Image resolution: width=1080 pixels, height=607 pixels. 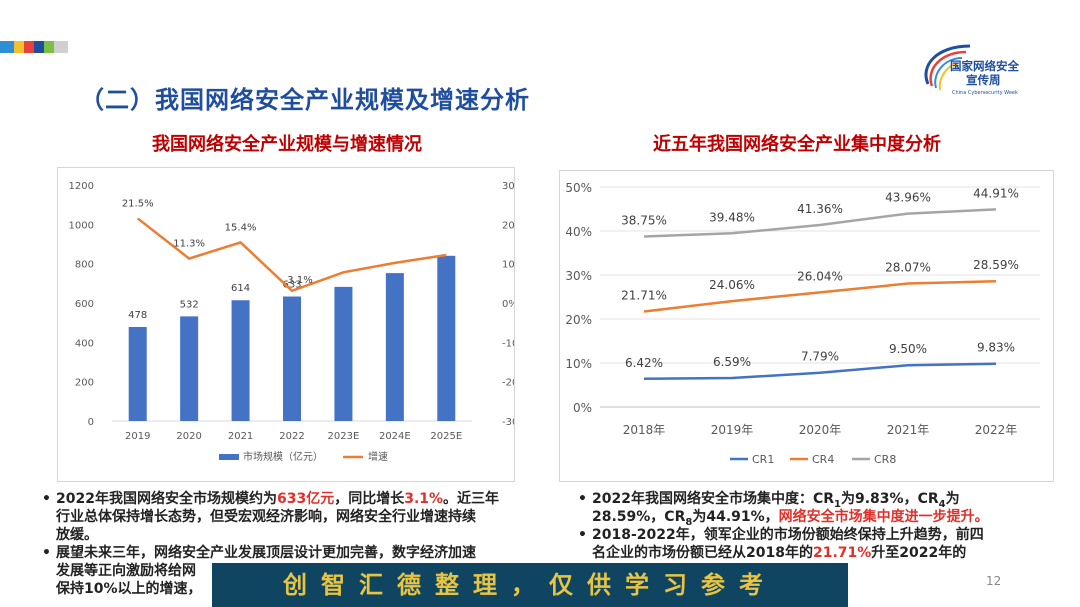 What do you see at coordinates (952, 499) in the screenshot?
I see `bullet-text: 为` at bounding box center [952, 499].